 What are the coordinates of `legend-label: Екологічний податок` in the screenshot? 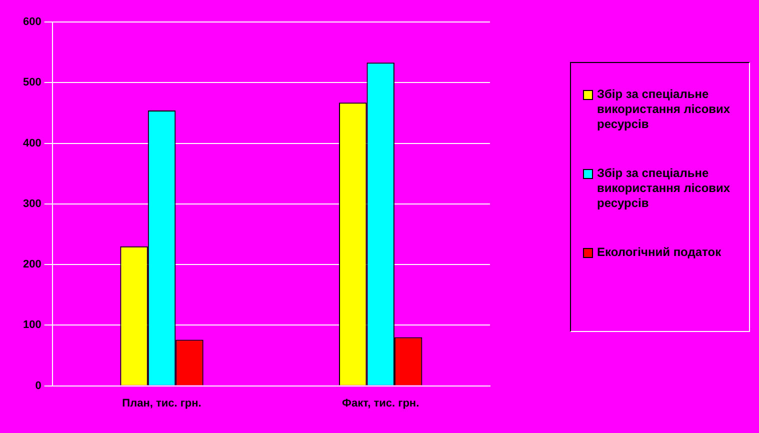 It's located at (659, 252).